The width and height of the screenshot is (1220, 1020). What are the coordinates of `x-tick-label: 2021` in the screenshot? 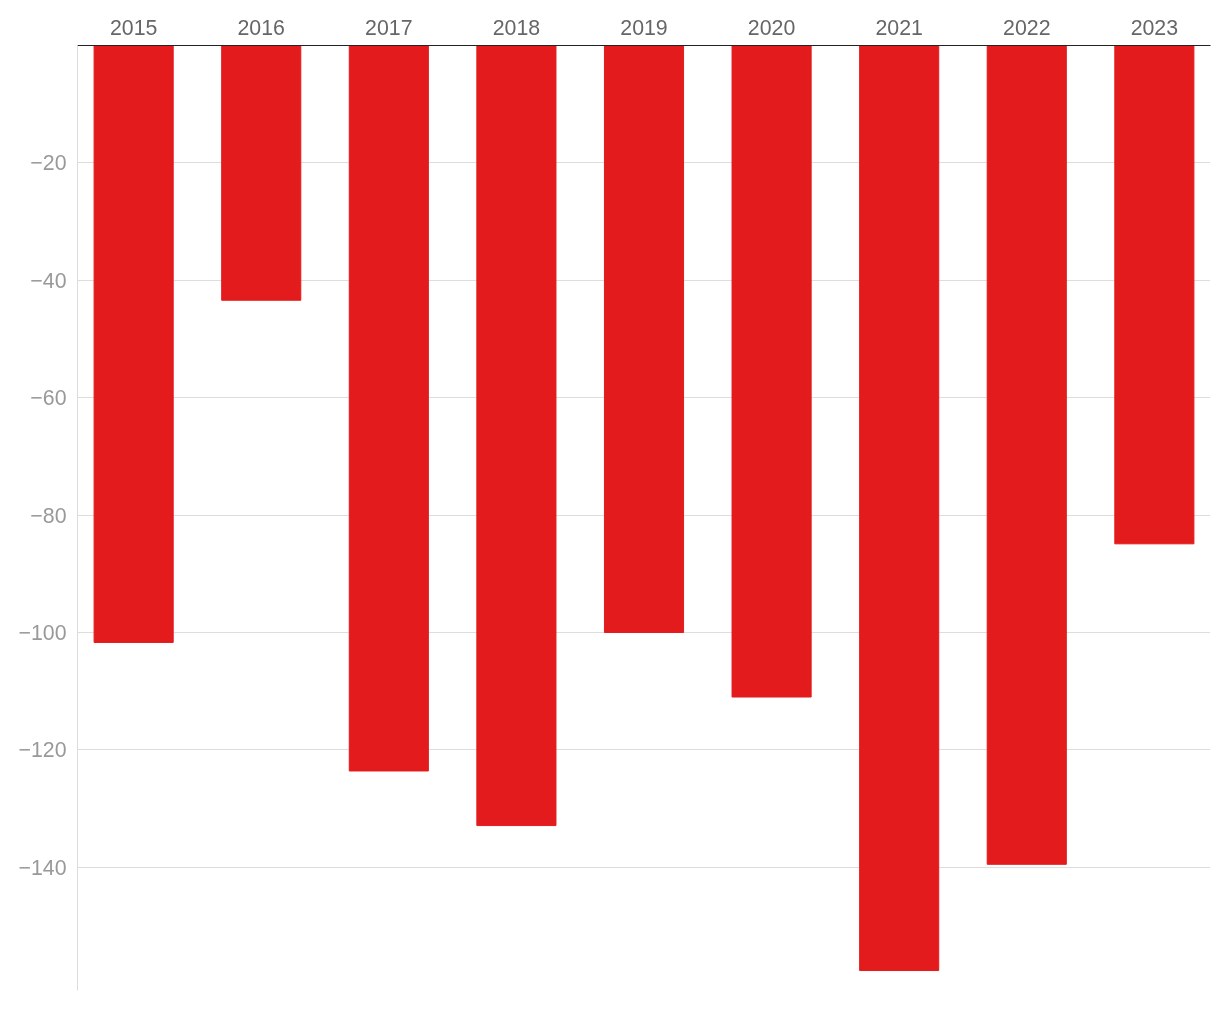 It's located at (899, 27).